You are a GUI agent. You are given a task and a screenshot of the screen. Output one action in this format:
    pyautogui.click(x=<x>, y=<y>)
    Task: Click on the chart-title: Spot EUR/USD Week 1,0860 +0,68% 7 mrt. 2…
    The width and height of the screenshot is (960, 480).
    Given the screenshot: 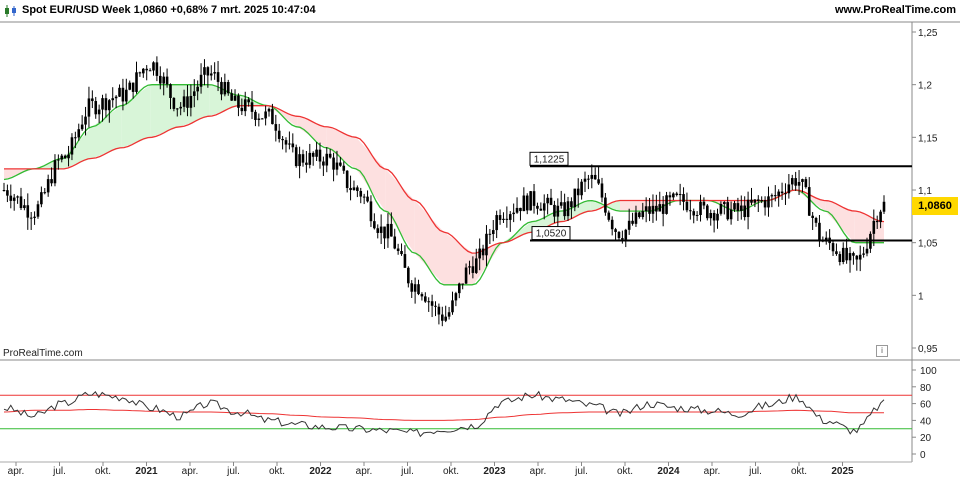 What is the action you would take?
    pyautogui.click(x=169, y=10)
    